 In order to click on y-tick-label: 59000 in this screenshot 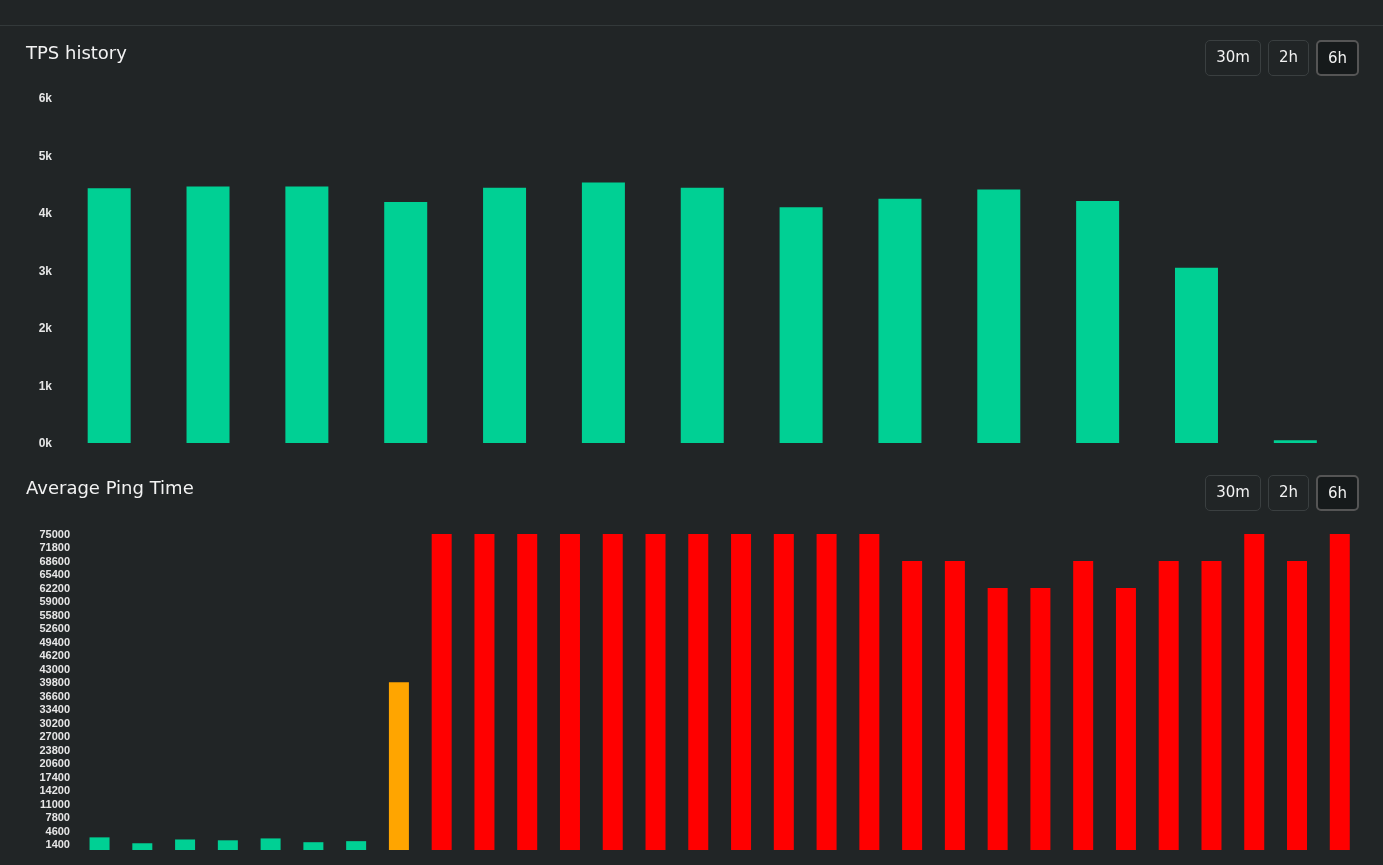, I will do `click(54, 601)`.